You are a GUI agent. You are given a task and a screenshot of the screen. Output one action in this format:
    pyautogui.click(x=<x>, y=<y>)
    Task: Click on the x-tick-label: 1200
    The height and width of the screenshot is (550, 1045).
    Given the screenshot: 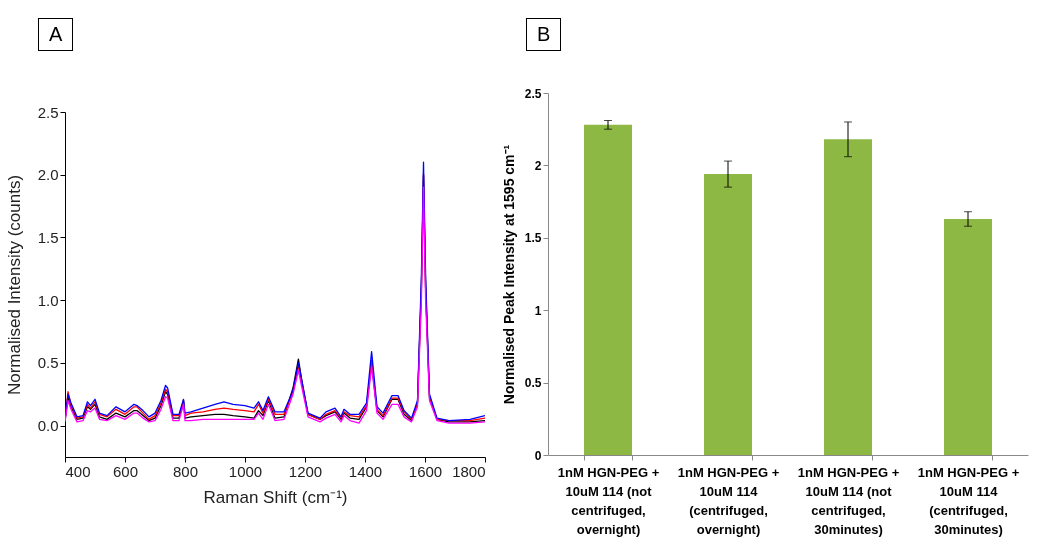 What is the action you would take?
    pyautogui.click(x=305, y=471)
    